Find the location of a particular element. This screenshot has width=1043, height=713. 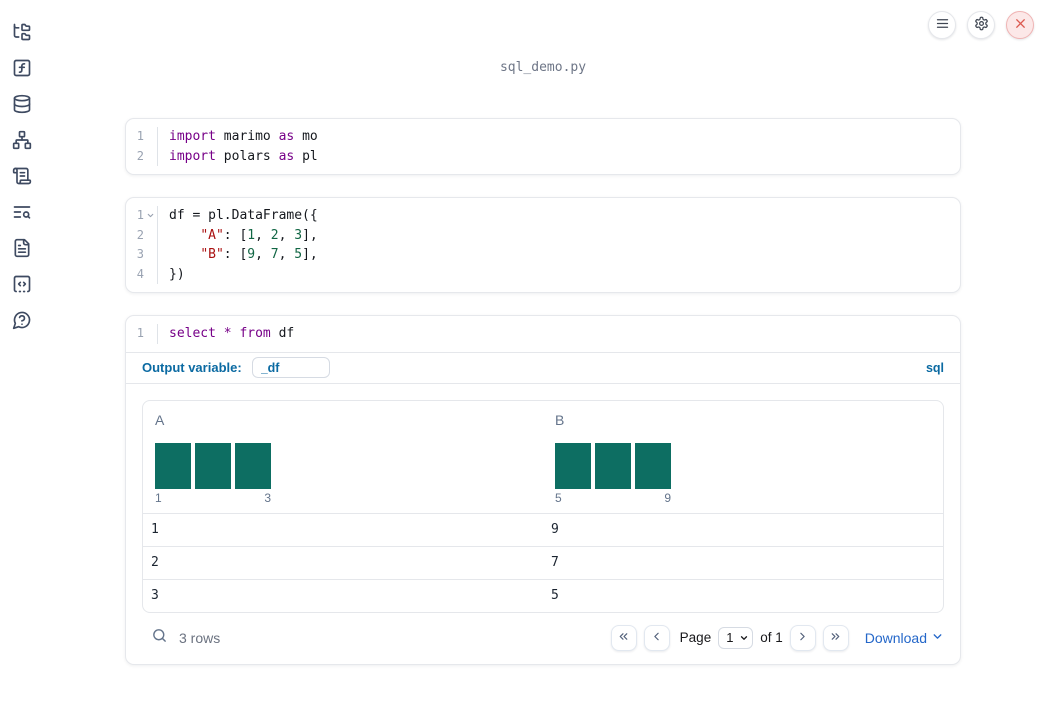

code-line: 1 select * from df is located at coordinates (543, 334).